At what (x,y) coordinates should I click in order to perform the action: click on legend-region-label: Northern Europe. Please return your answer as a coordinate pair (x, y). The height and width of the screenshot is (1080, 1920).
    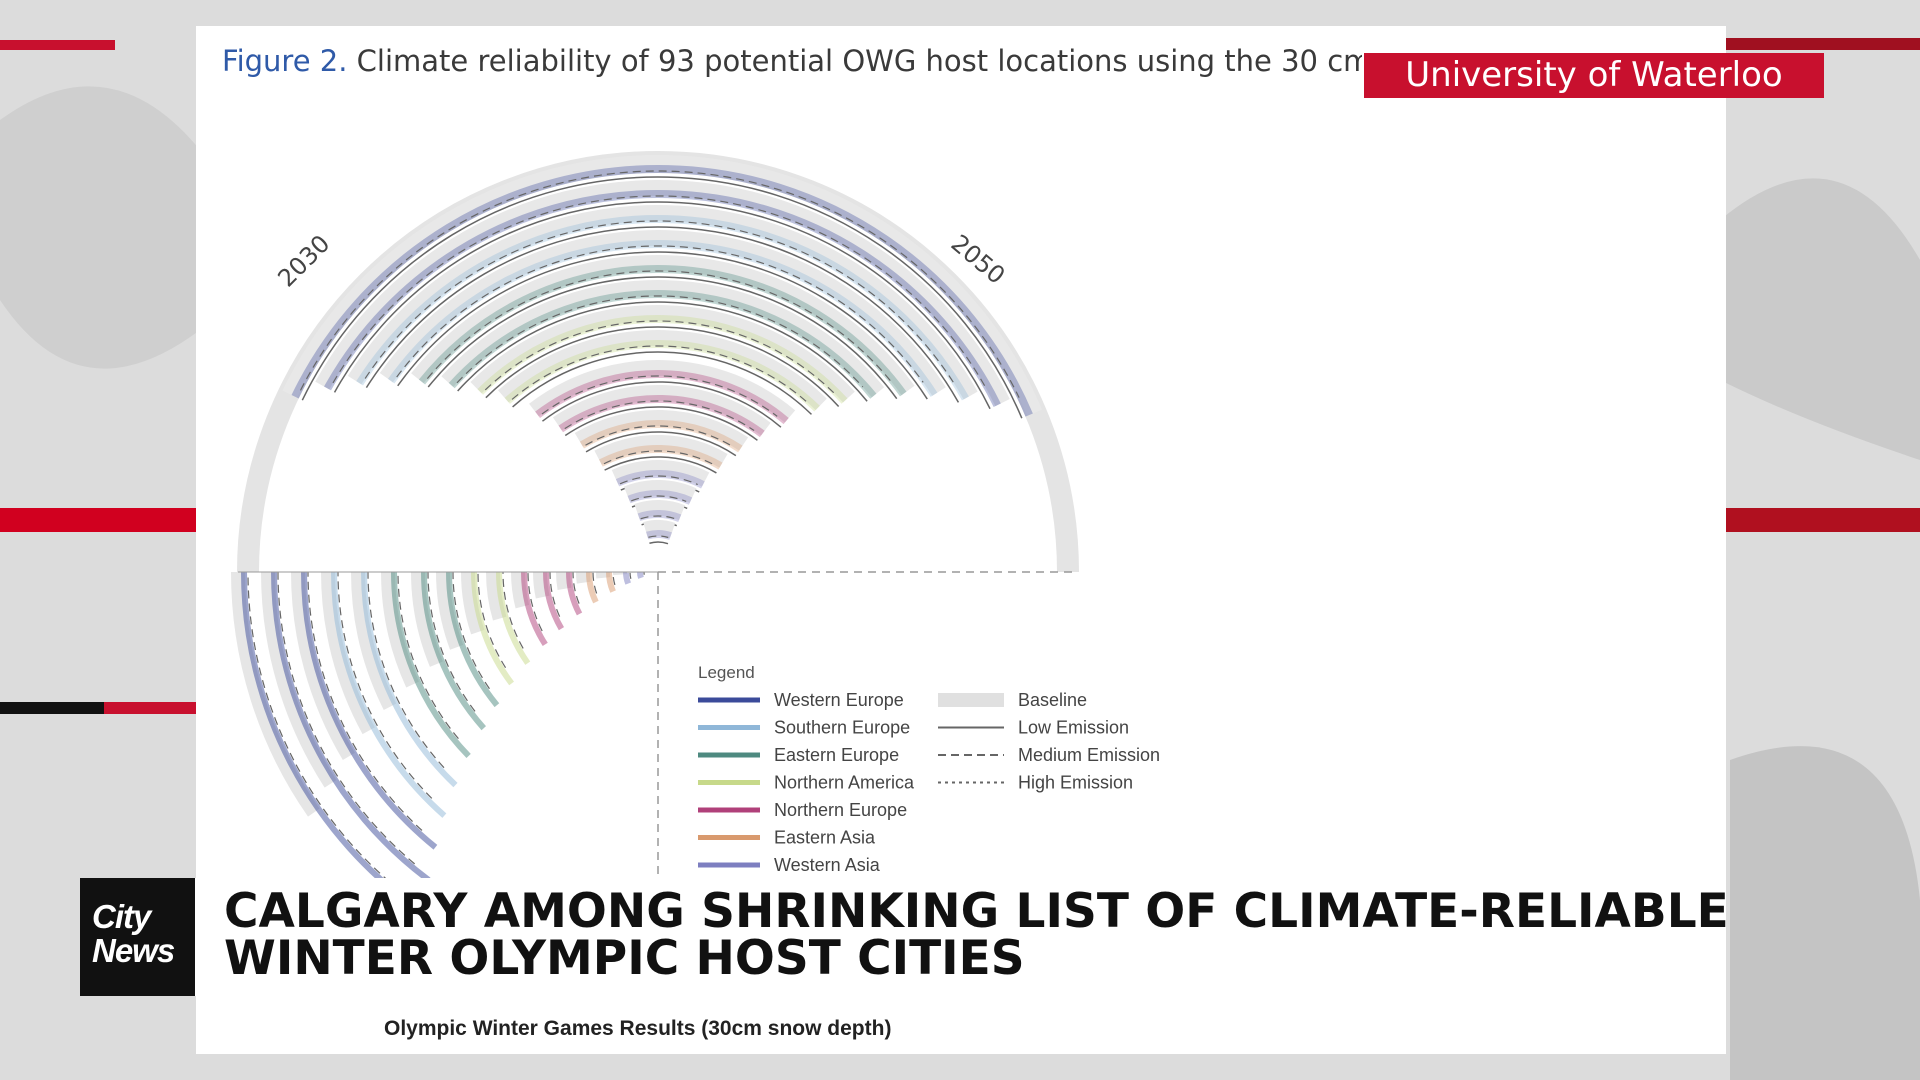
    Looking at the image, I should click on (840, 810).